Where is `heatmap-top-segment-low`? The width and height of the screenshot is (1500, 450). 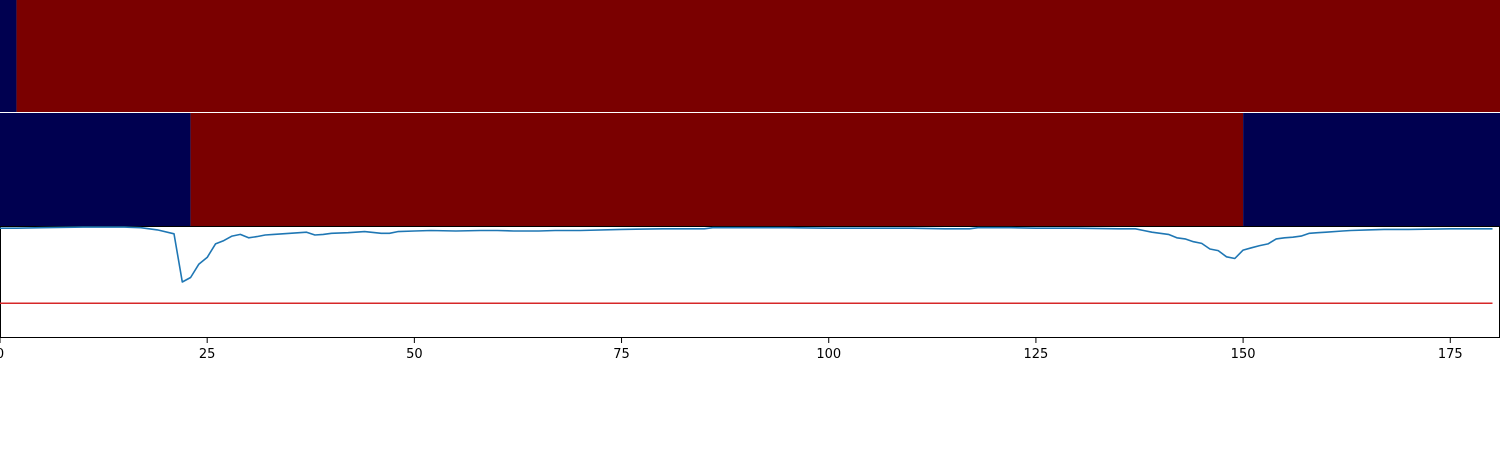
heatmap-top-segment-low is located at coordinates (8, 56).